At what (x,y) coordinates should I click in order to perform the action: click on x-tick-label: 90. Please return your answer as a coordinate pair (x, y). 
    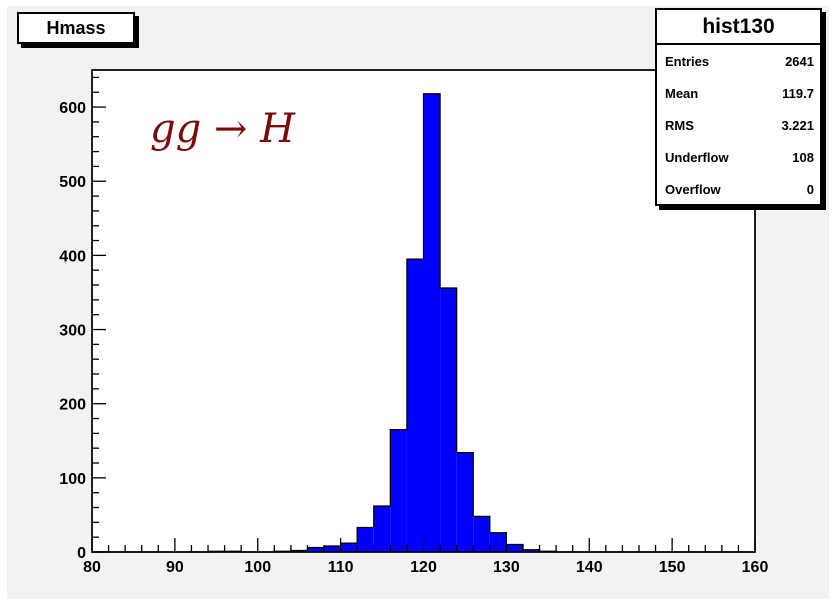
    Looking at the image, I should click on (175, 567).